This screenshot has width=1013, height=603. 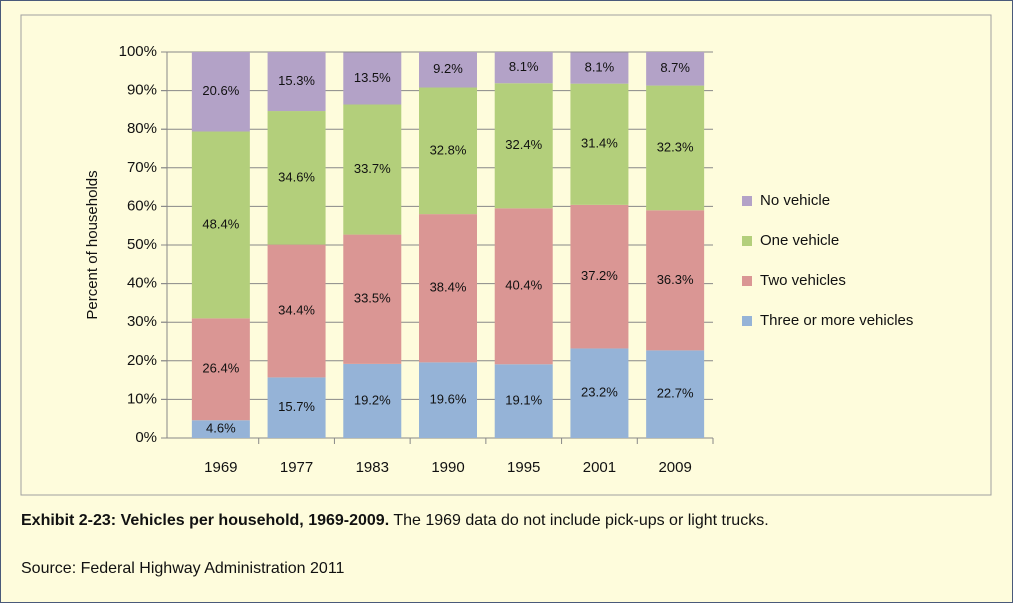 What do you see at coordinates (142, 398) in the screenshot?
I see `y-tick-label: 10%` at bounding box center [142, 398].